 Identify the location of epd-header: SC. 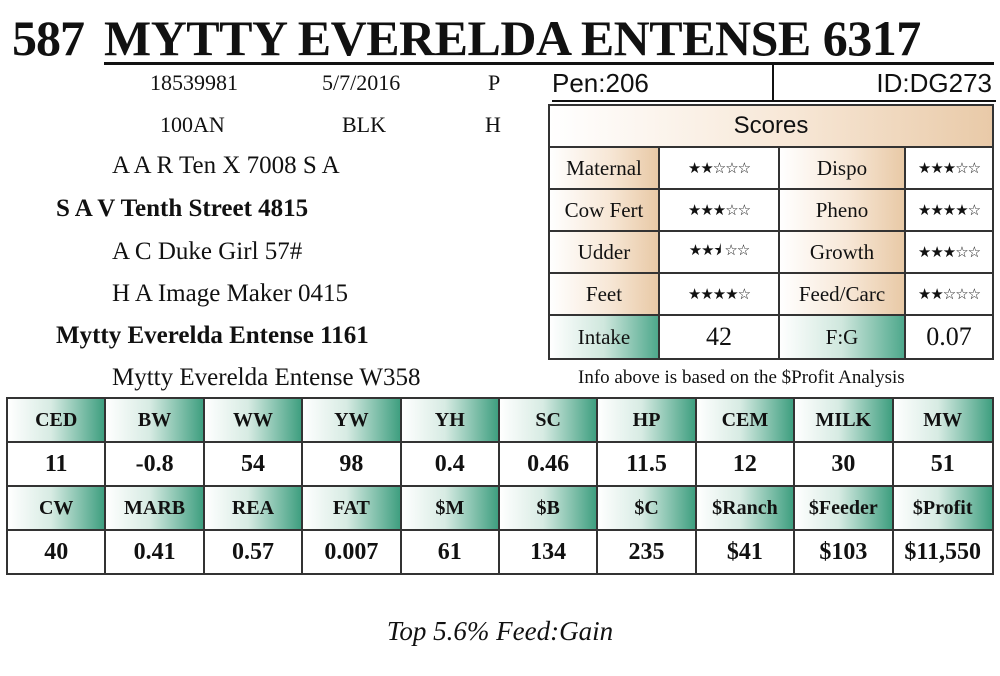
(549, 420).